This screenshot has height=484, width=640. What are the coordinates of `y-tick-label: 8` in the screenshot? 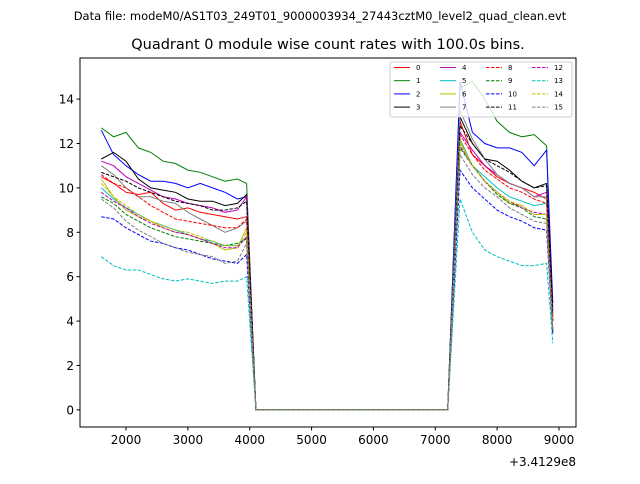 It's located at (70, 233).